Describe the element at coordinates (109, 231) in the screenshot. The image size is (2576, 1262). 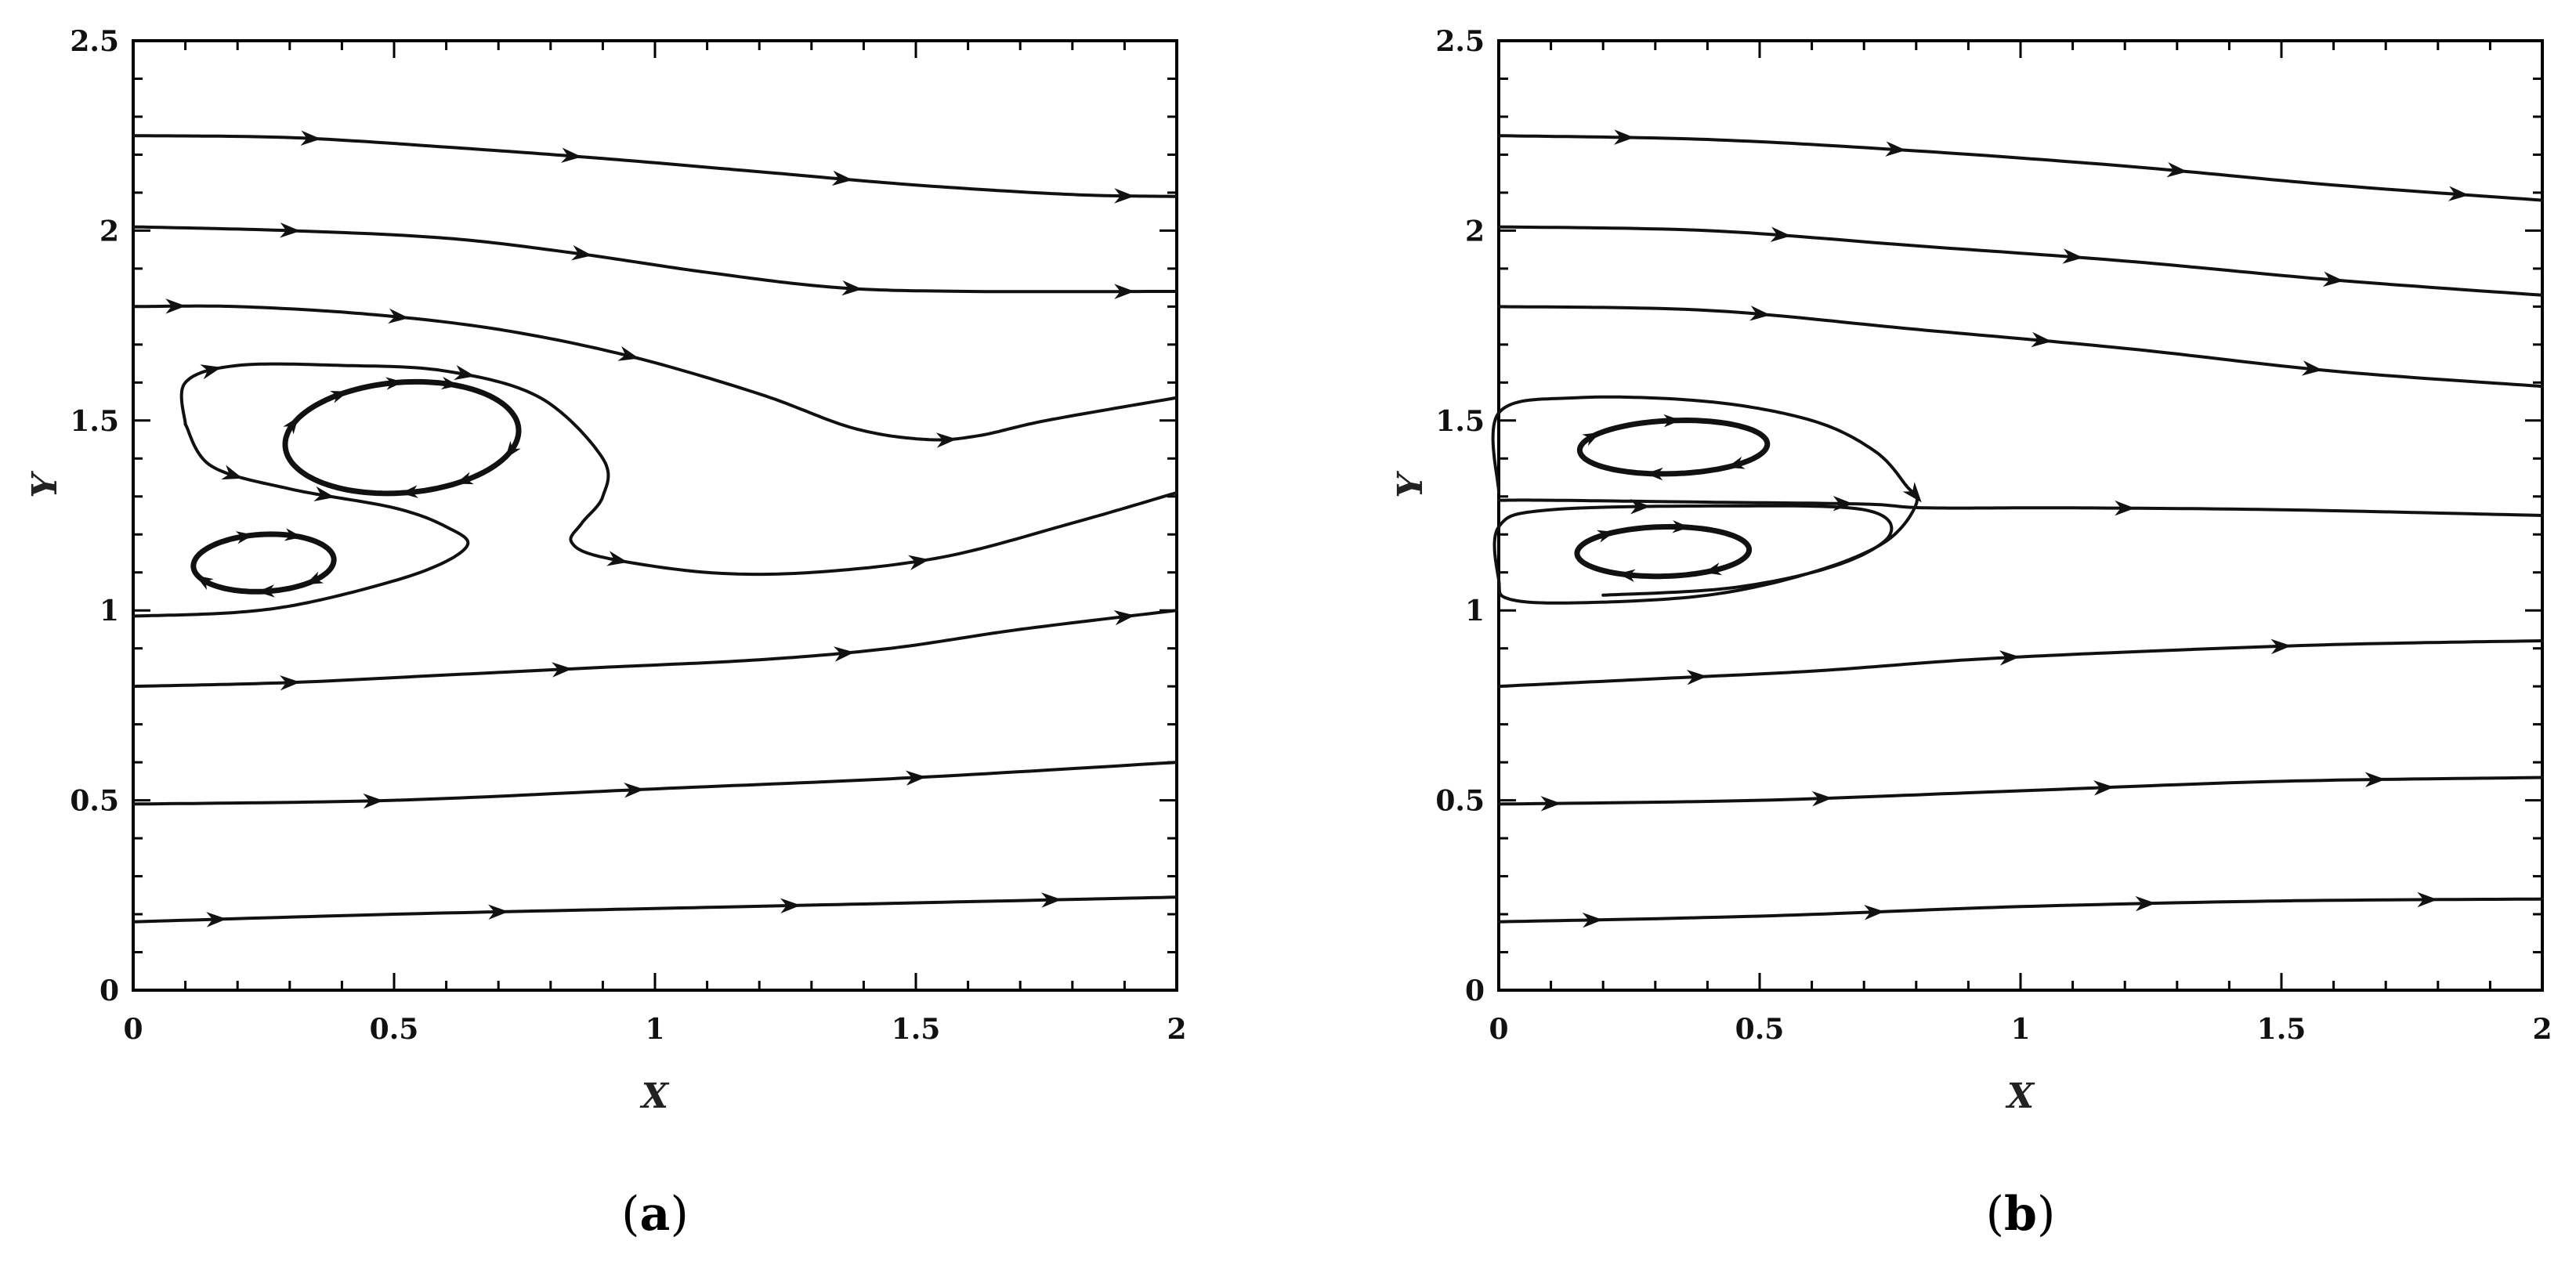
I see `y-tick-label: 2` at that location.